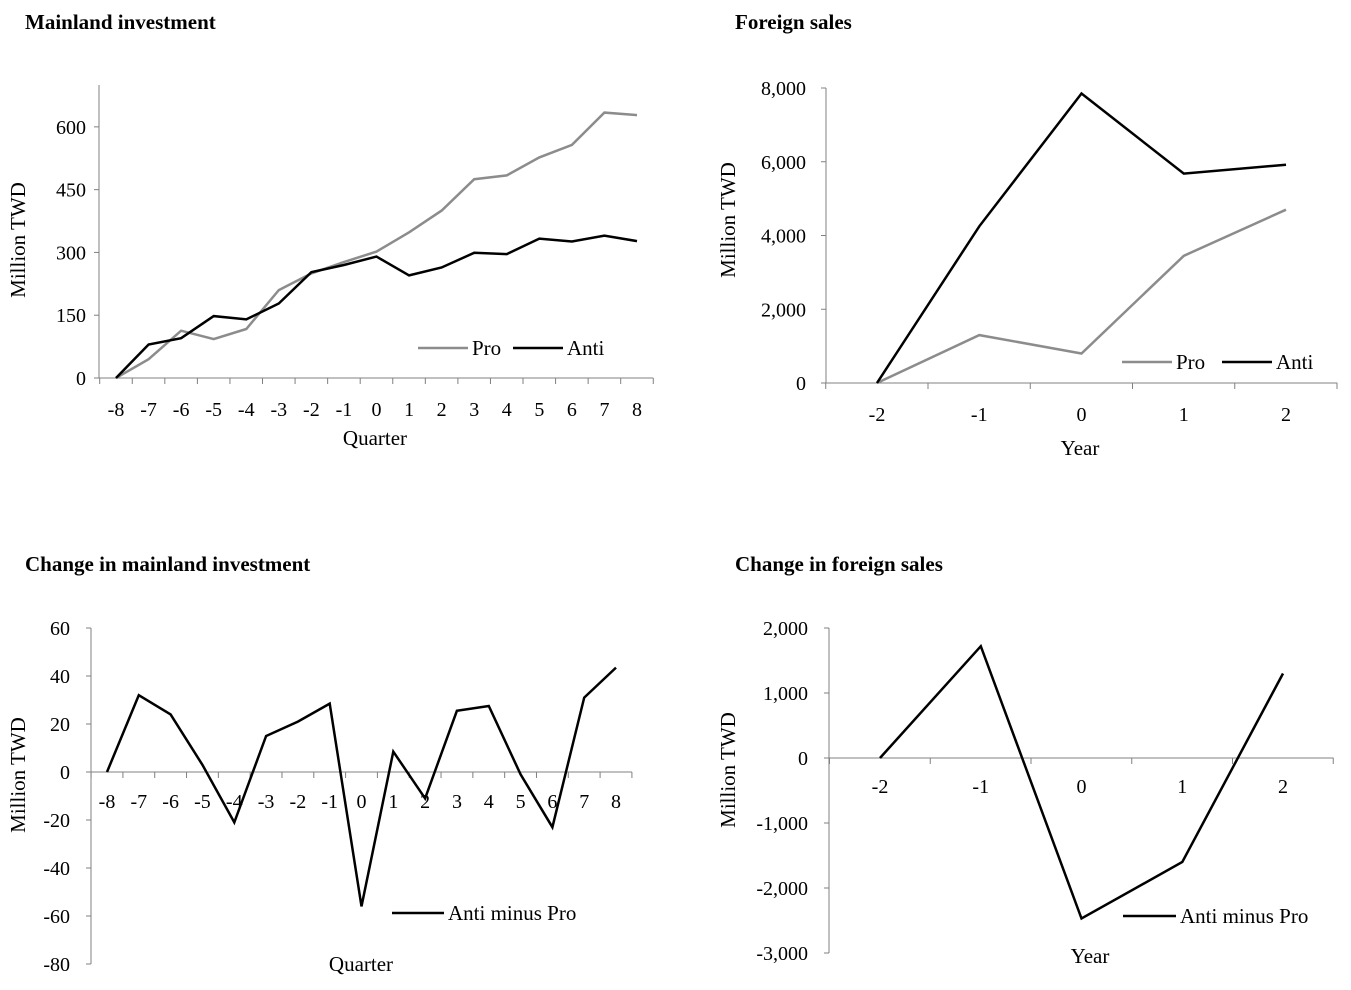 This screenshot has height=990, width=1351. What do you see at coordinates (60, 725) in the screenshot?
I see `y-tick-label: 20` at bounding box center [60, 725].